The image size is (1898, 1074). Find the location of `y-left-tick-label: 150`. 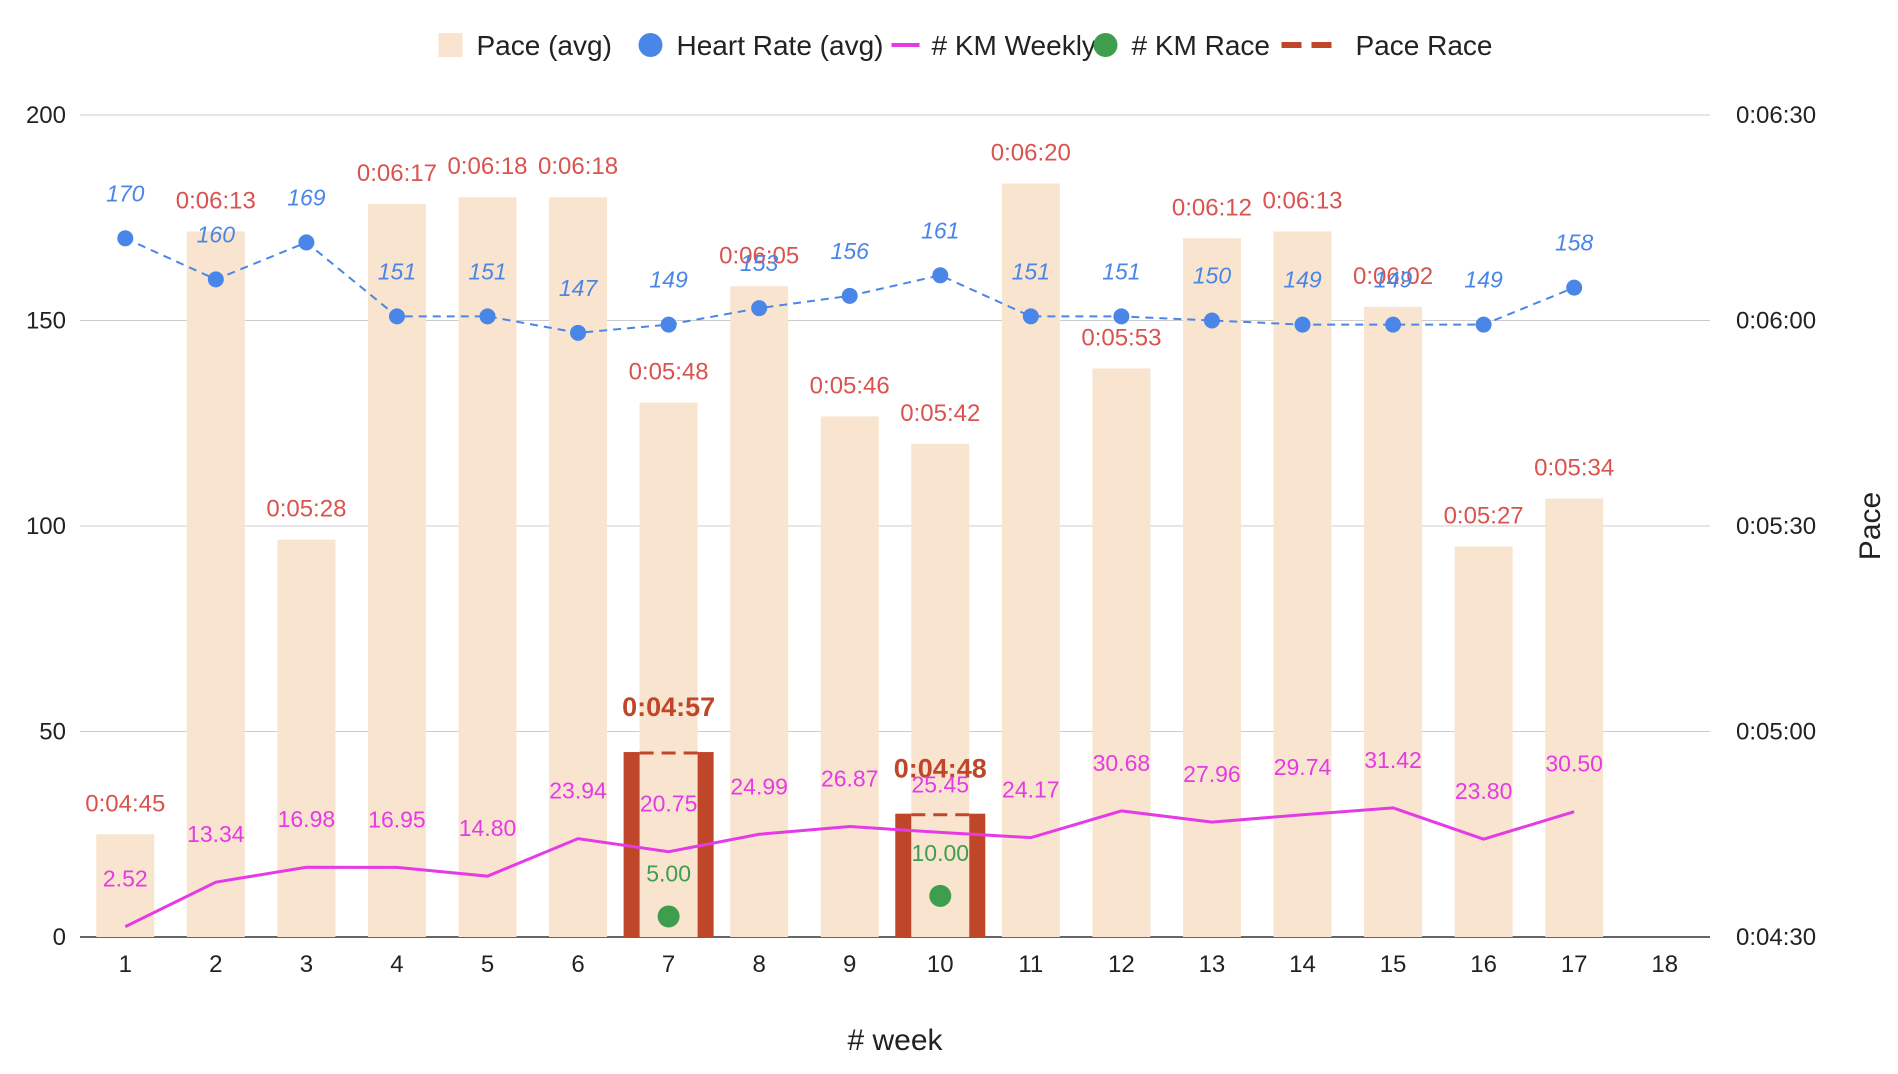

y-left-tick-label: 150 is located at coordinates (46, 321).